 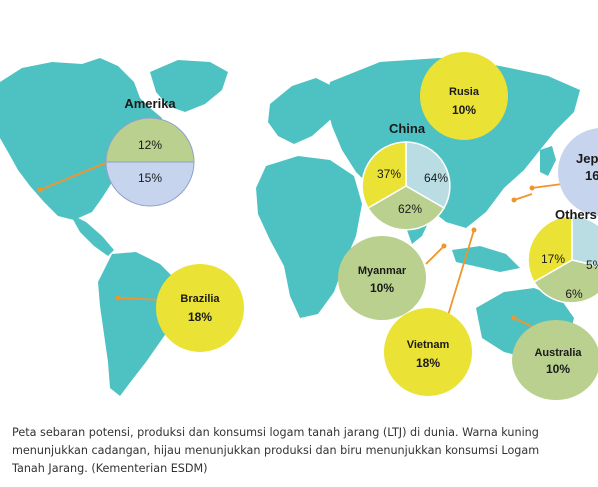 What do you see at coordinates (382, 271) in the screenshot?
I see `myanmar-name: Myanmar` at bounding box center [382, 271].